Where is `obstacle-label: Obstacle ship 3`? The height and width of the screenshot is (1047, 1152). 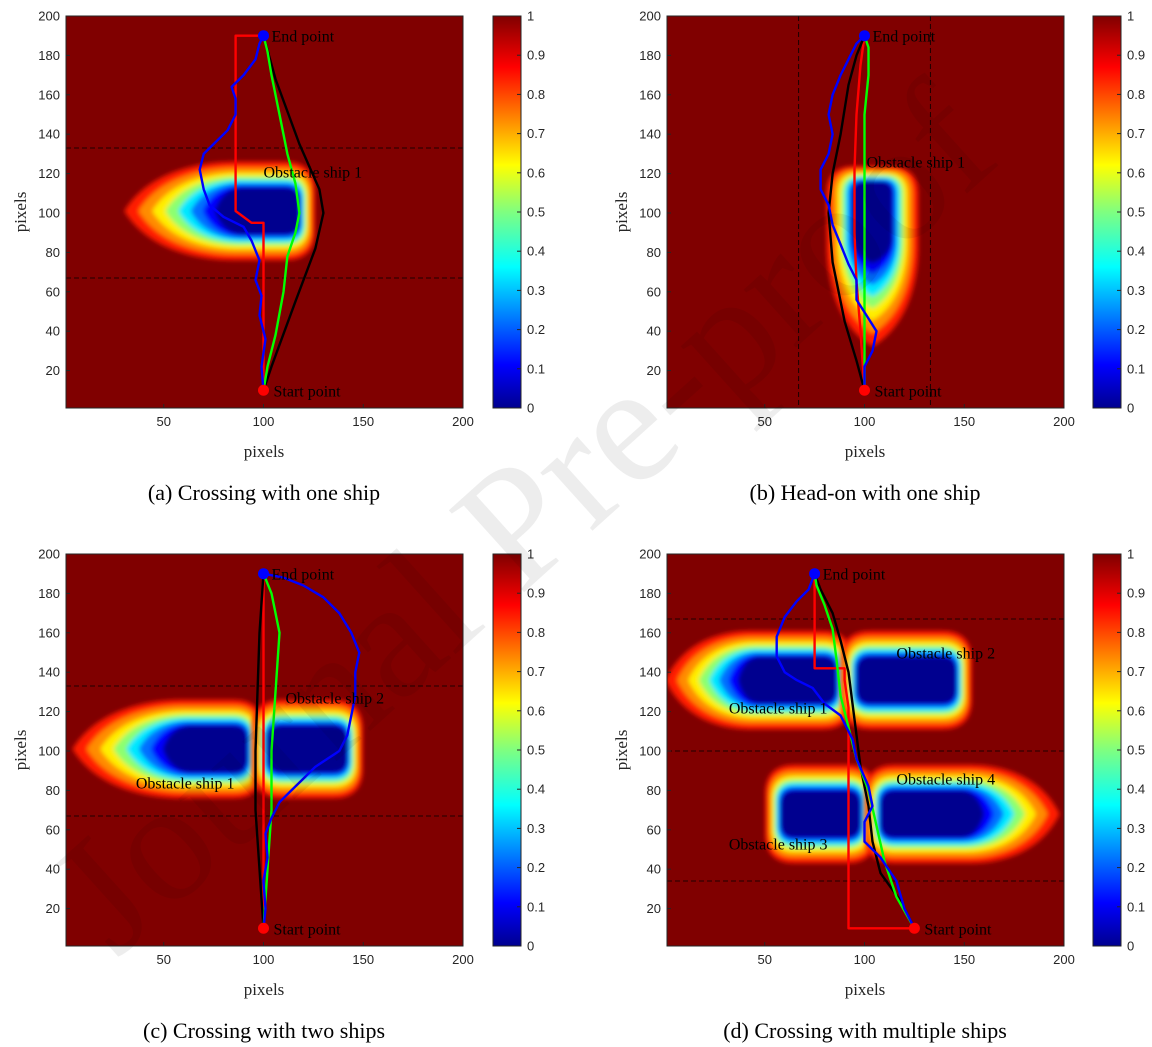 obstacle-label: Obstacle ship 3 is located at coordinates (778, 844).